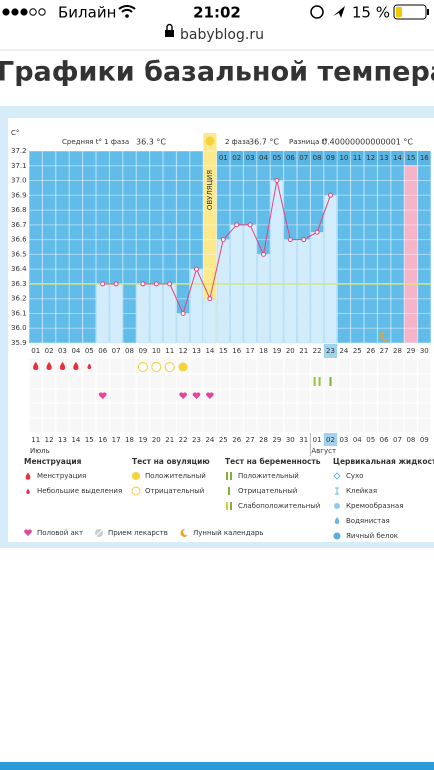  I want to click on day-label: 15, so click(223, 351).